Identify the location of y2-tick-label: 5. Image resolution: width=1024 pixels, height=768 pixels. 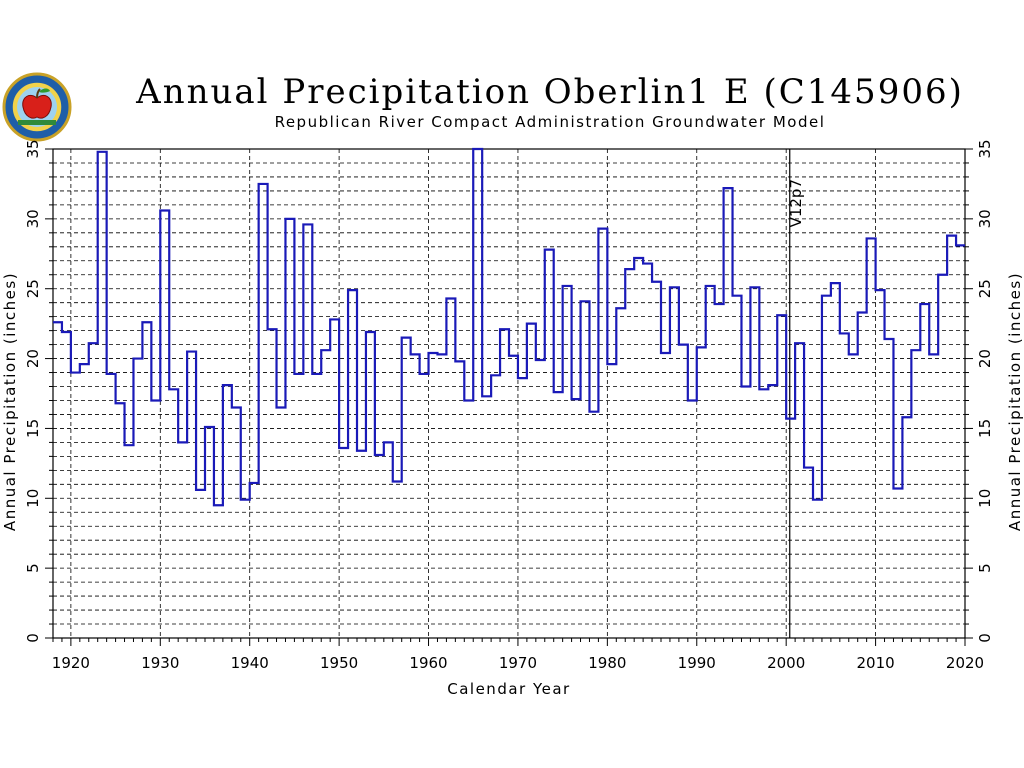
(985, 568).